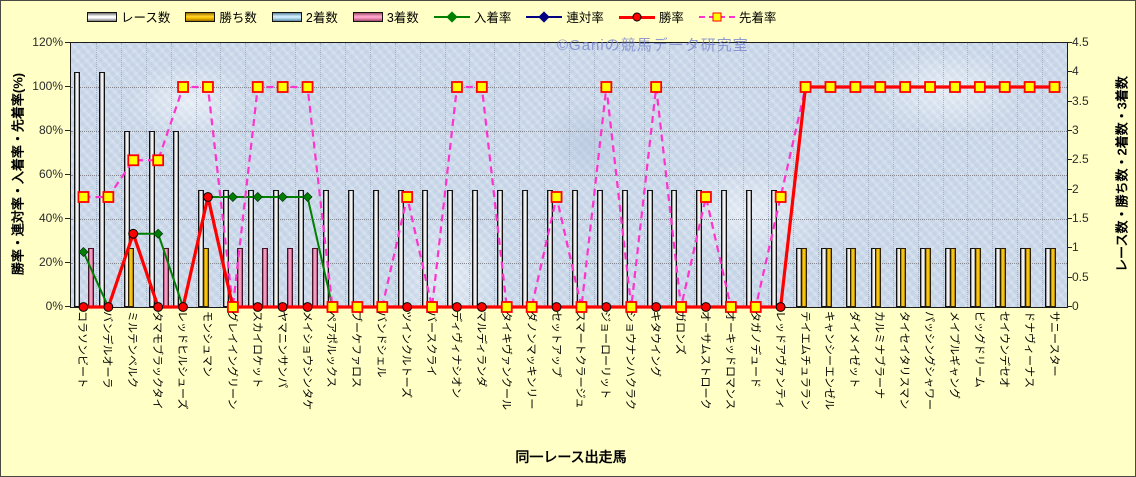  What do you see at coordinates (1080, 218) in the screenshot?
I see `ytick-right-1.5: 1.5` at bounding box center [1080, 218].